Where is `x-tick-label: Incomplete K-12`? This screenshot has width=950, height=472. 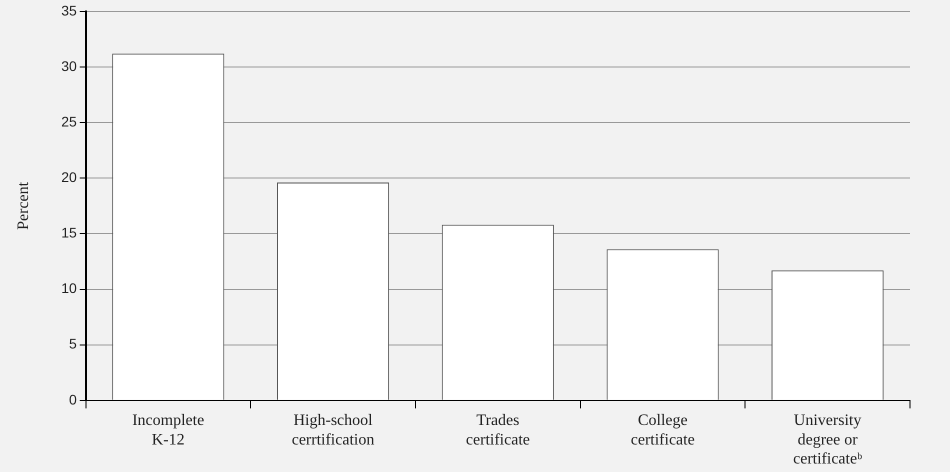
x-tick-label: Incomplete K-12 is located at coordinates (168, 430).